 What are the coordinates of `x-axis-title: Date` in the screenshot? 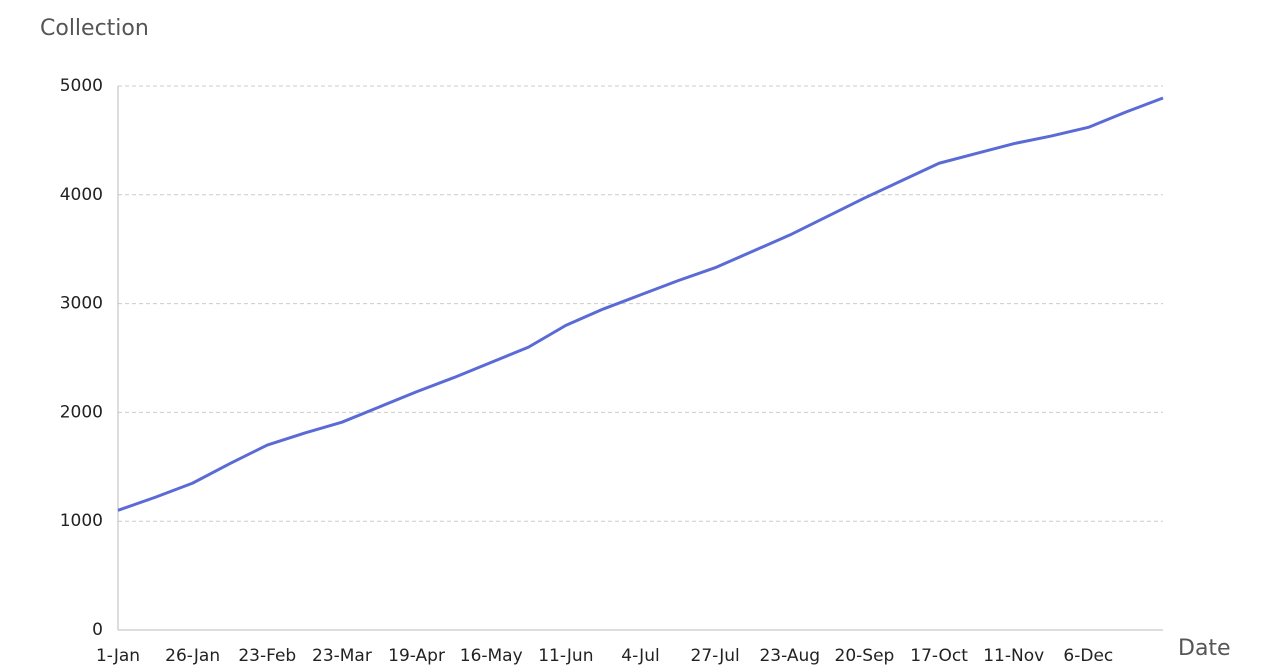 It's located at (1204, 648).